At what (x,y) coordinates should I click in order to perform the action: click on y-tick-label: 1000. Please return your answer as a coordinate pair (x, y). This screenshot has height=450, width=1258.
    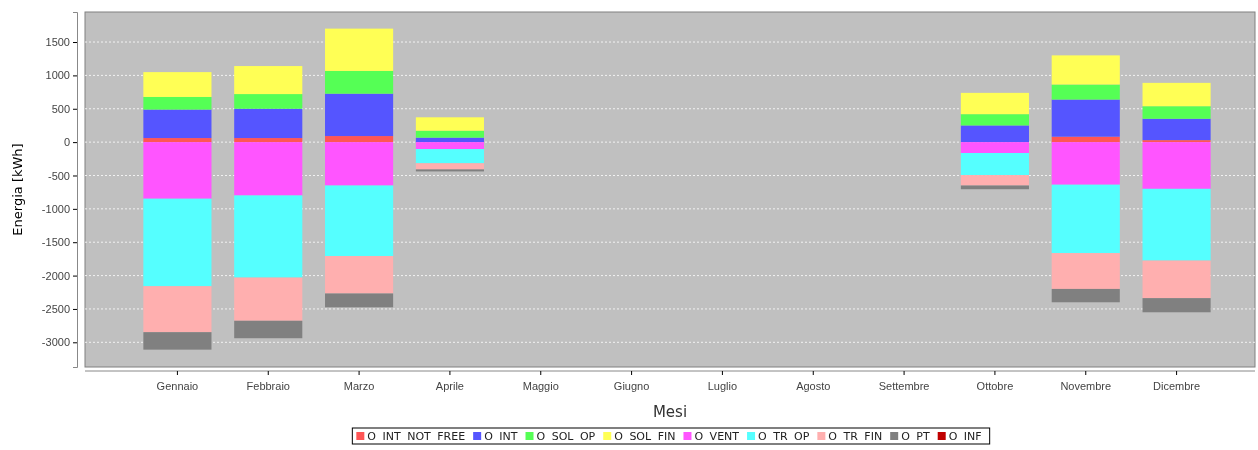
    Looking at the image, I should click on (57, 75).